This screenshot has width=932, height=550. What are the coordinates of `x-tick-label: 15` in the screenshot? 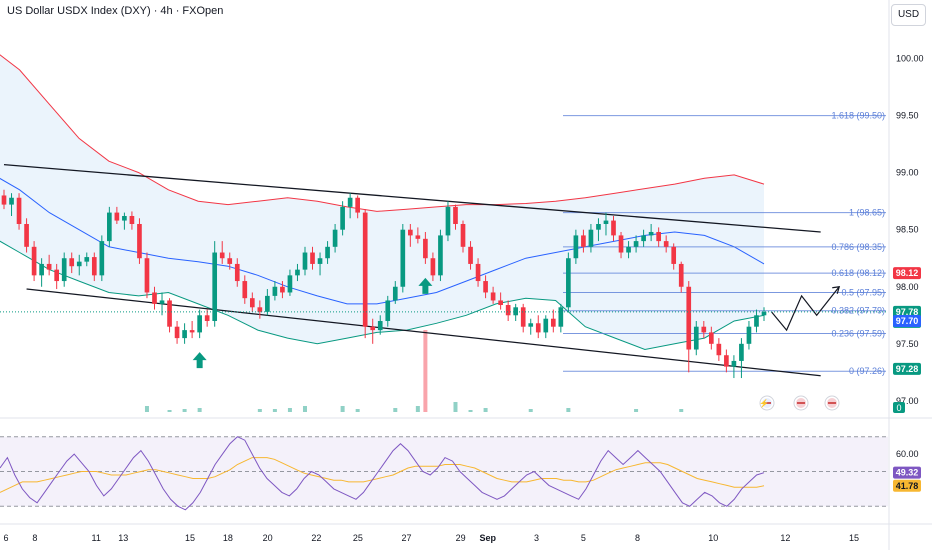 It's located at (190, 538).